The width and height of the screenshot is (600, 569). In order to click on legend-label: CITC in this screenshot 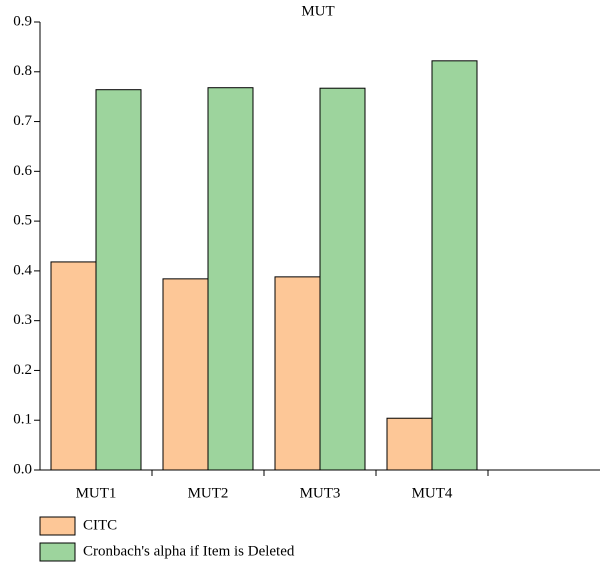, I will do `click(100, 525)`.